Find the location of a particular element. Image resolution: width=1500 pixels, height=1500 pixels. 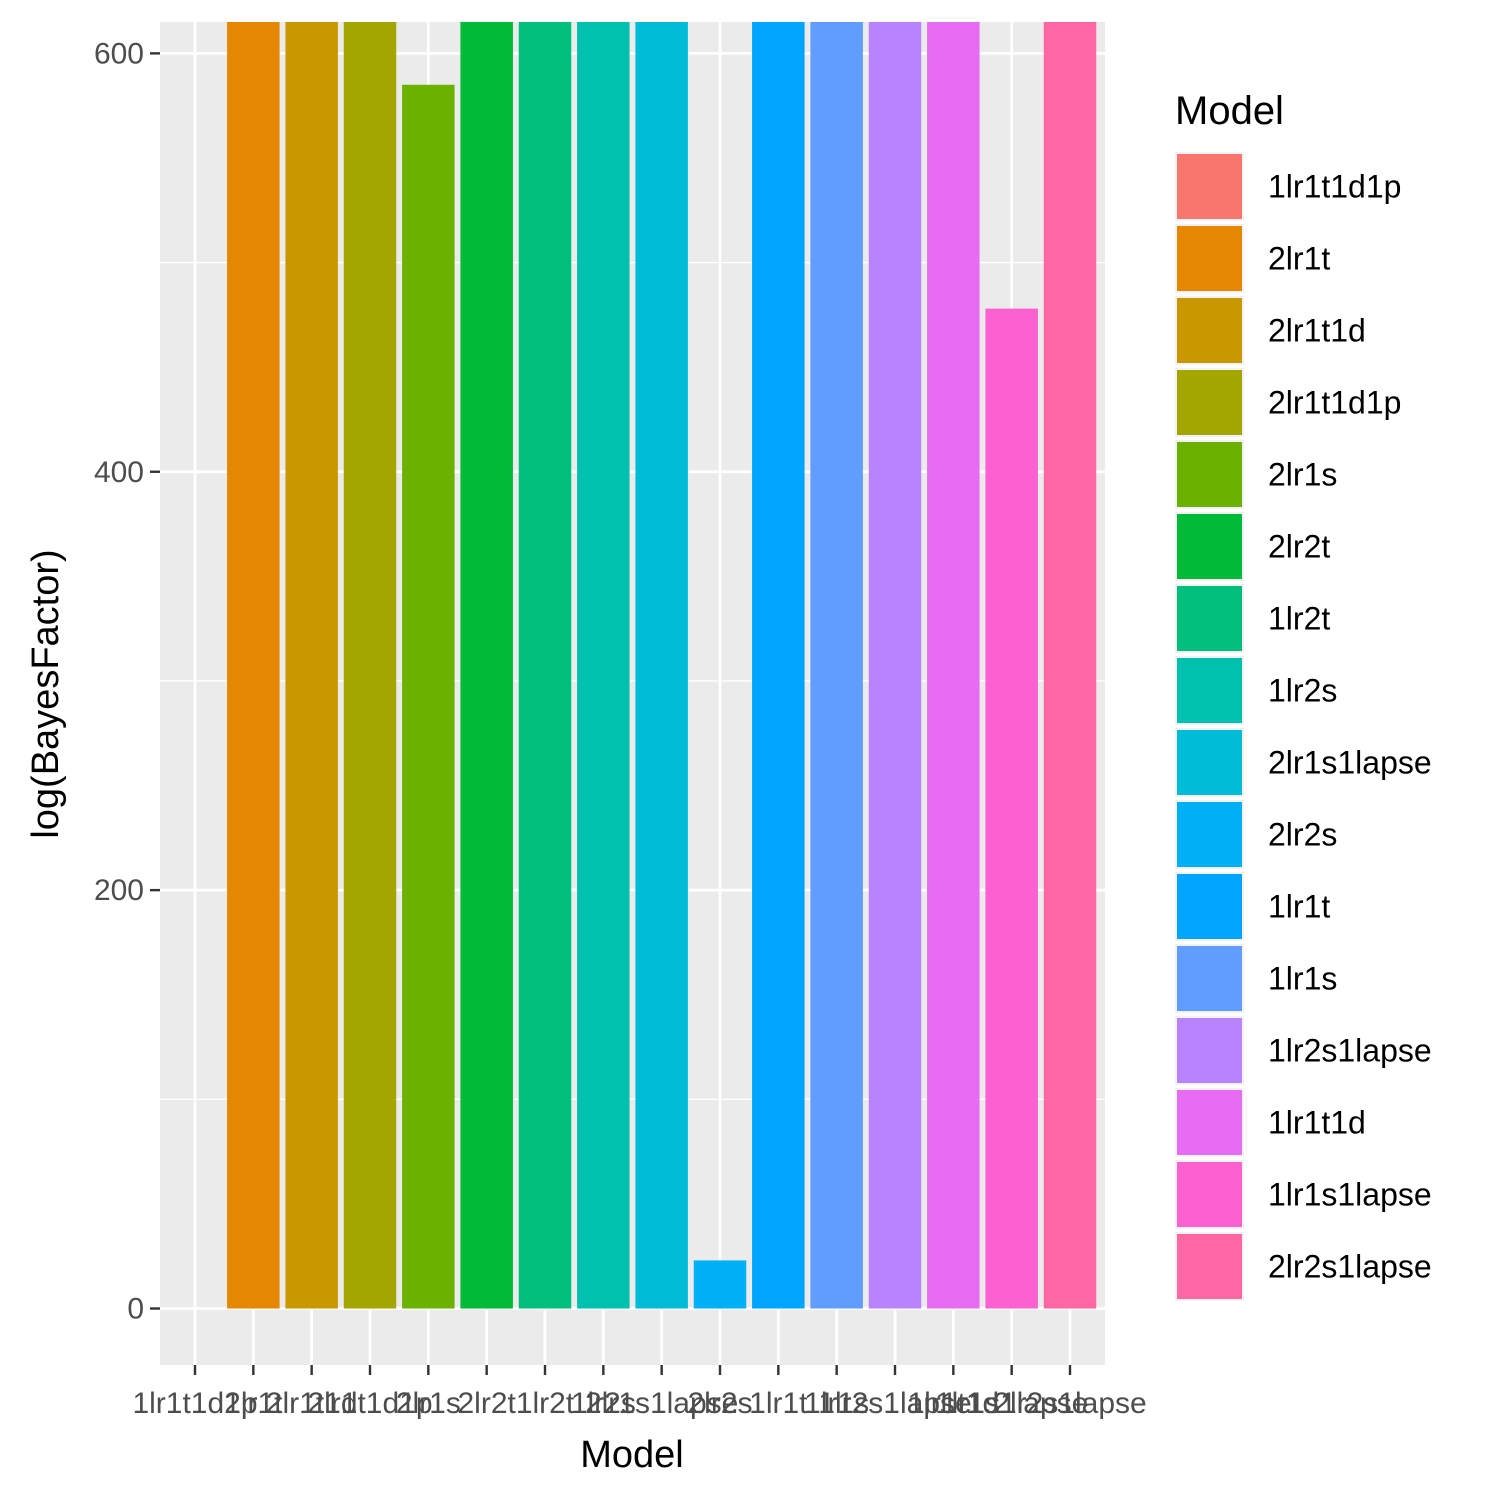

legend-label: 2lr1s is located at coordinates (1302, 475).